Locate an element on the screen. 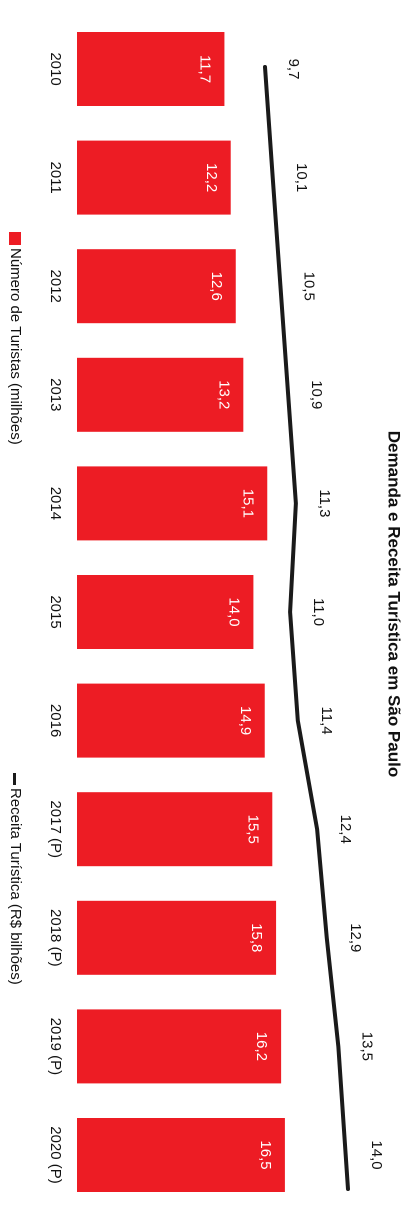 The width and height of the screenshot is (419, 1208). category-label: 2018 (P) is located at coordinates (55, 938).